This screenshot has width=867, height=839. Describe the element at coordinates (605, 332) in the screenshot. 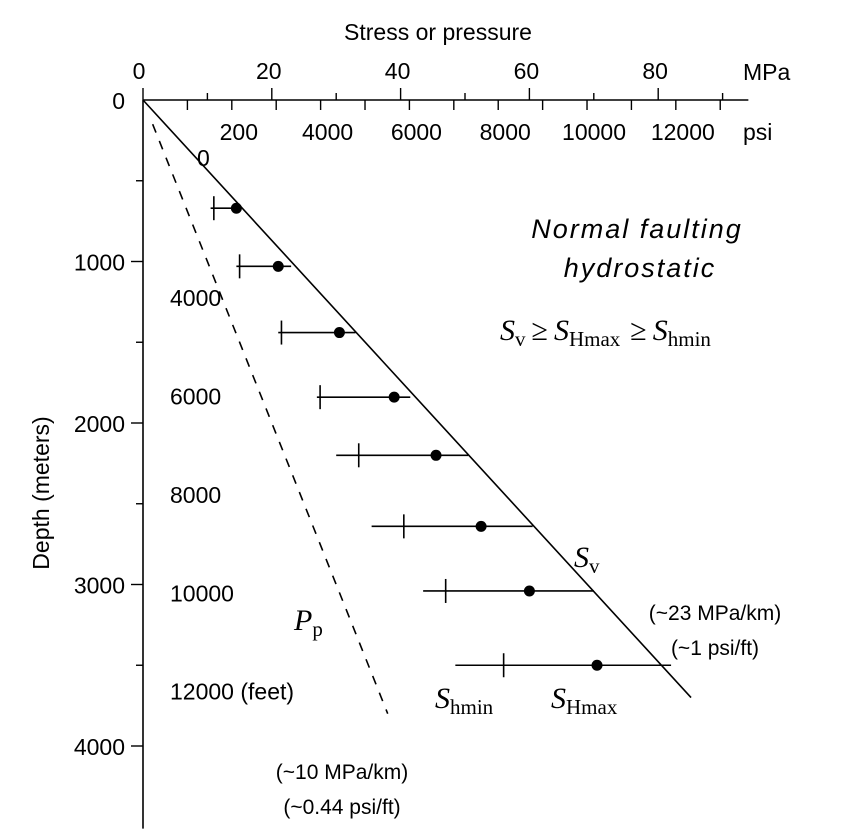

I see `stress-relation: Sv ≥ SHmax ≥ Shmin` at that location.